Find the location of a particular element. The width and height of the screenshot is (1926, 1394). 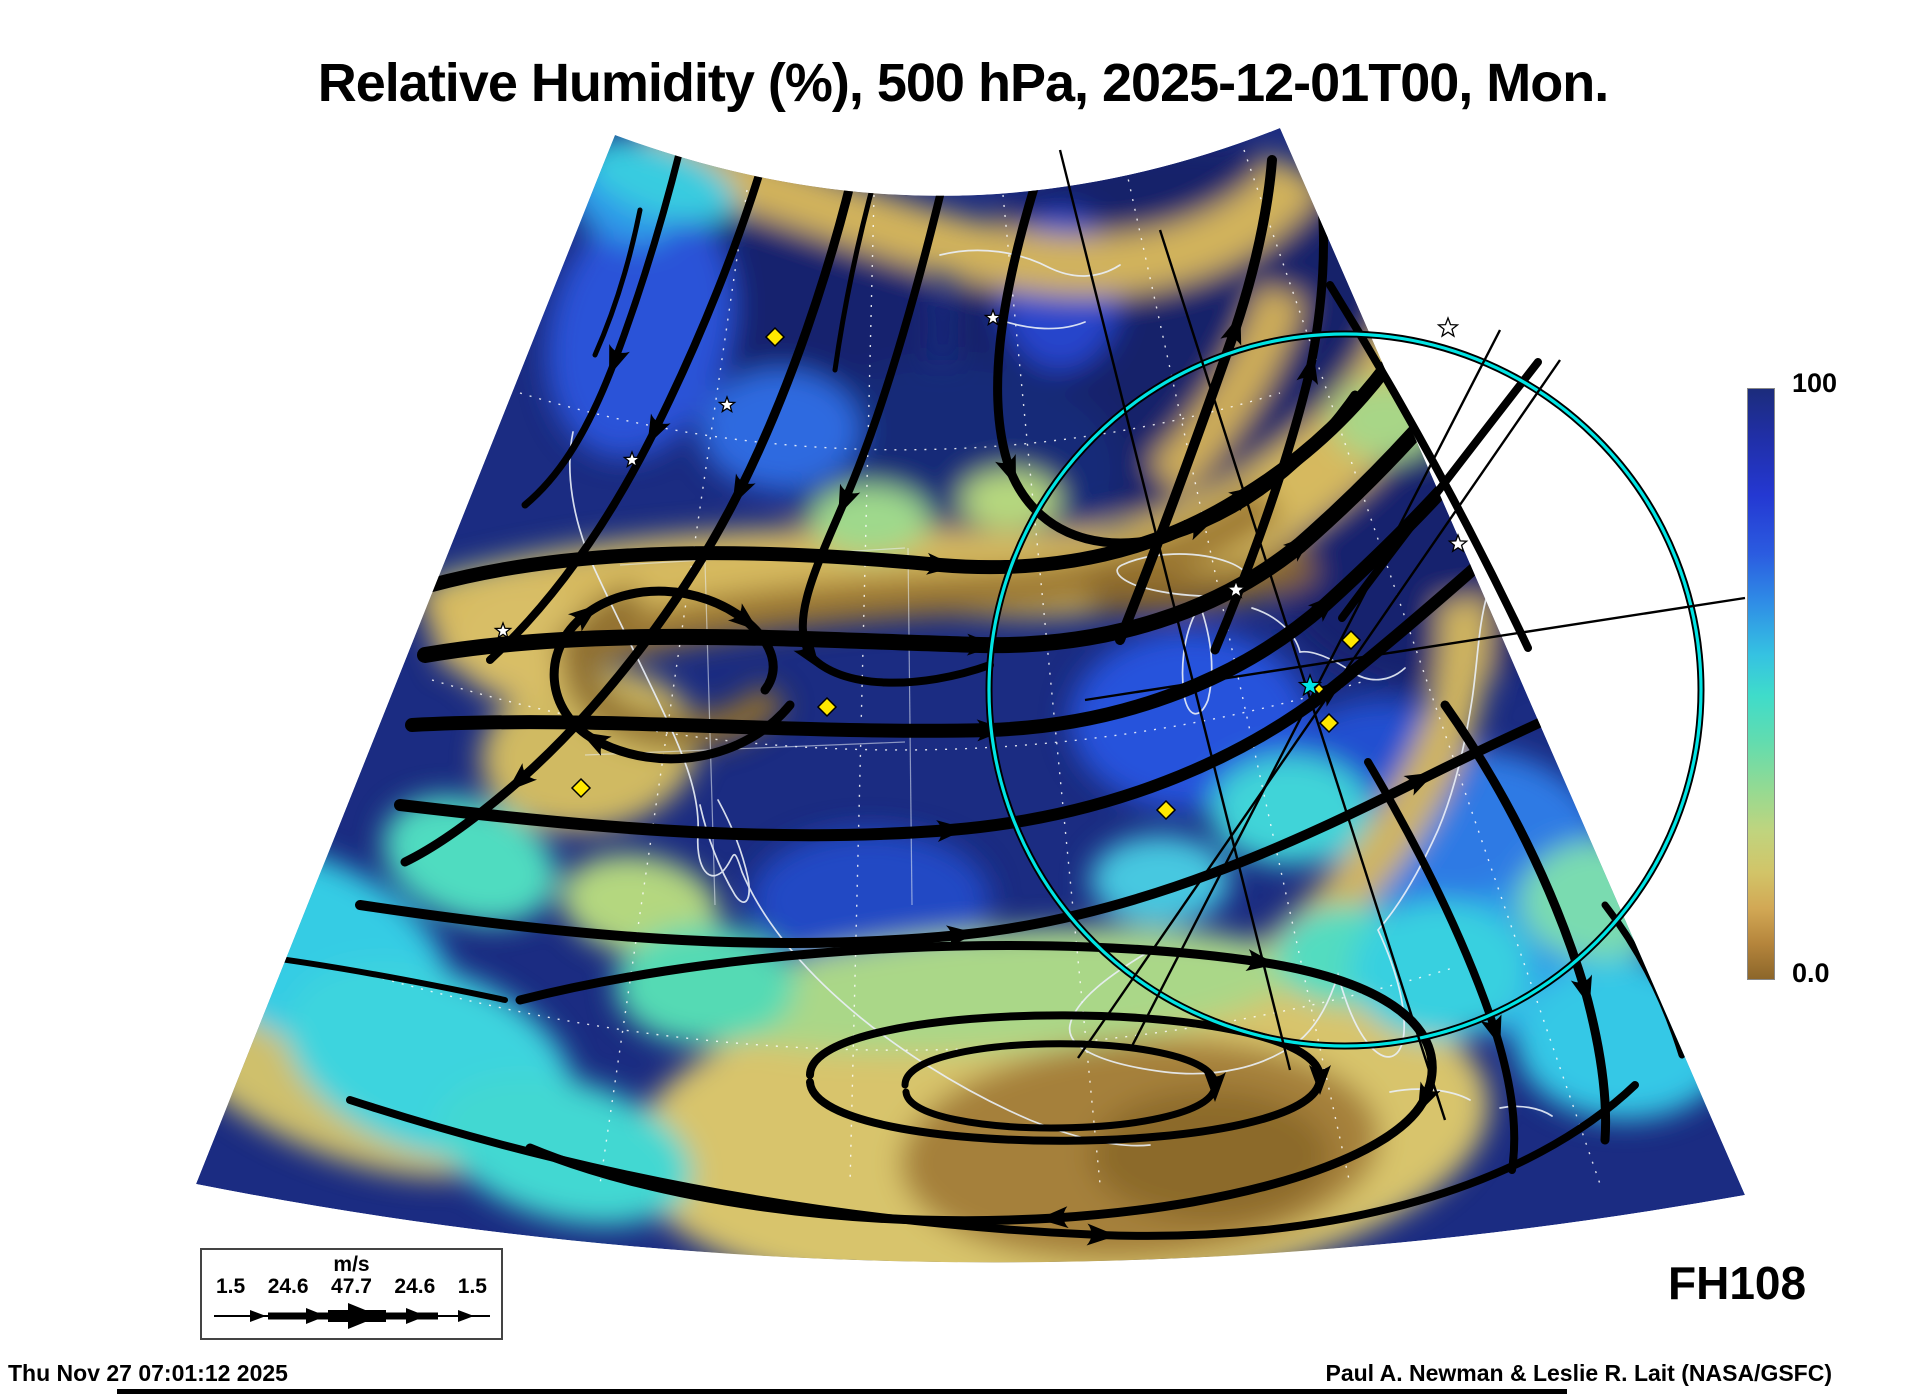

ring-center-star is located at coordinates (1310, 685).